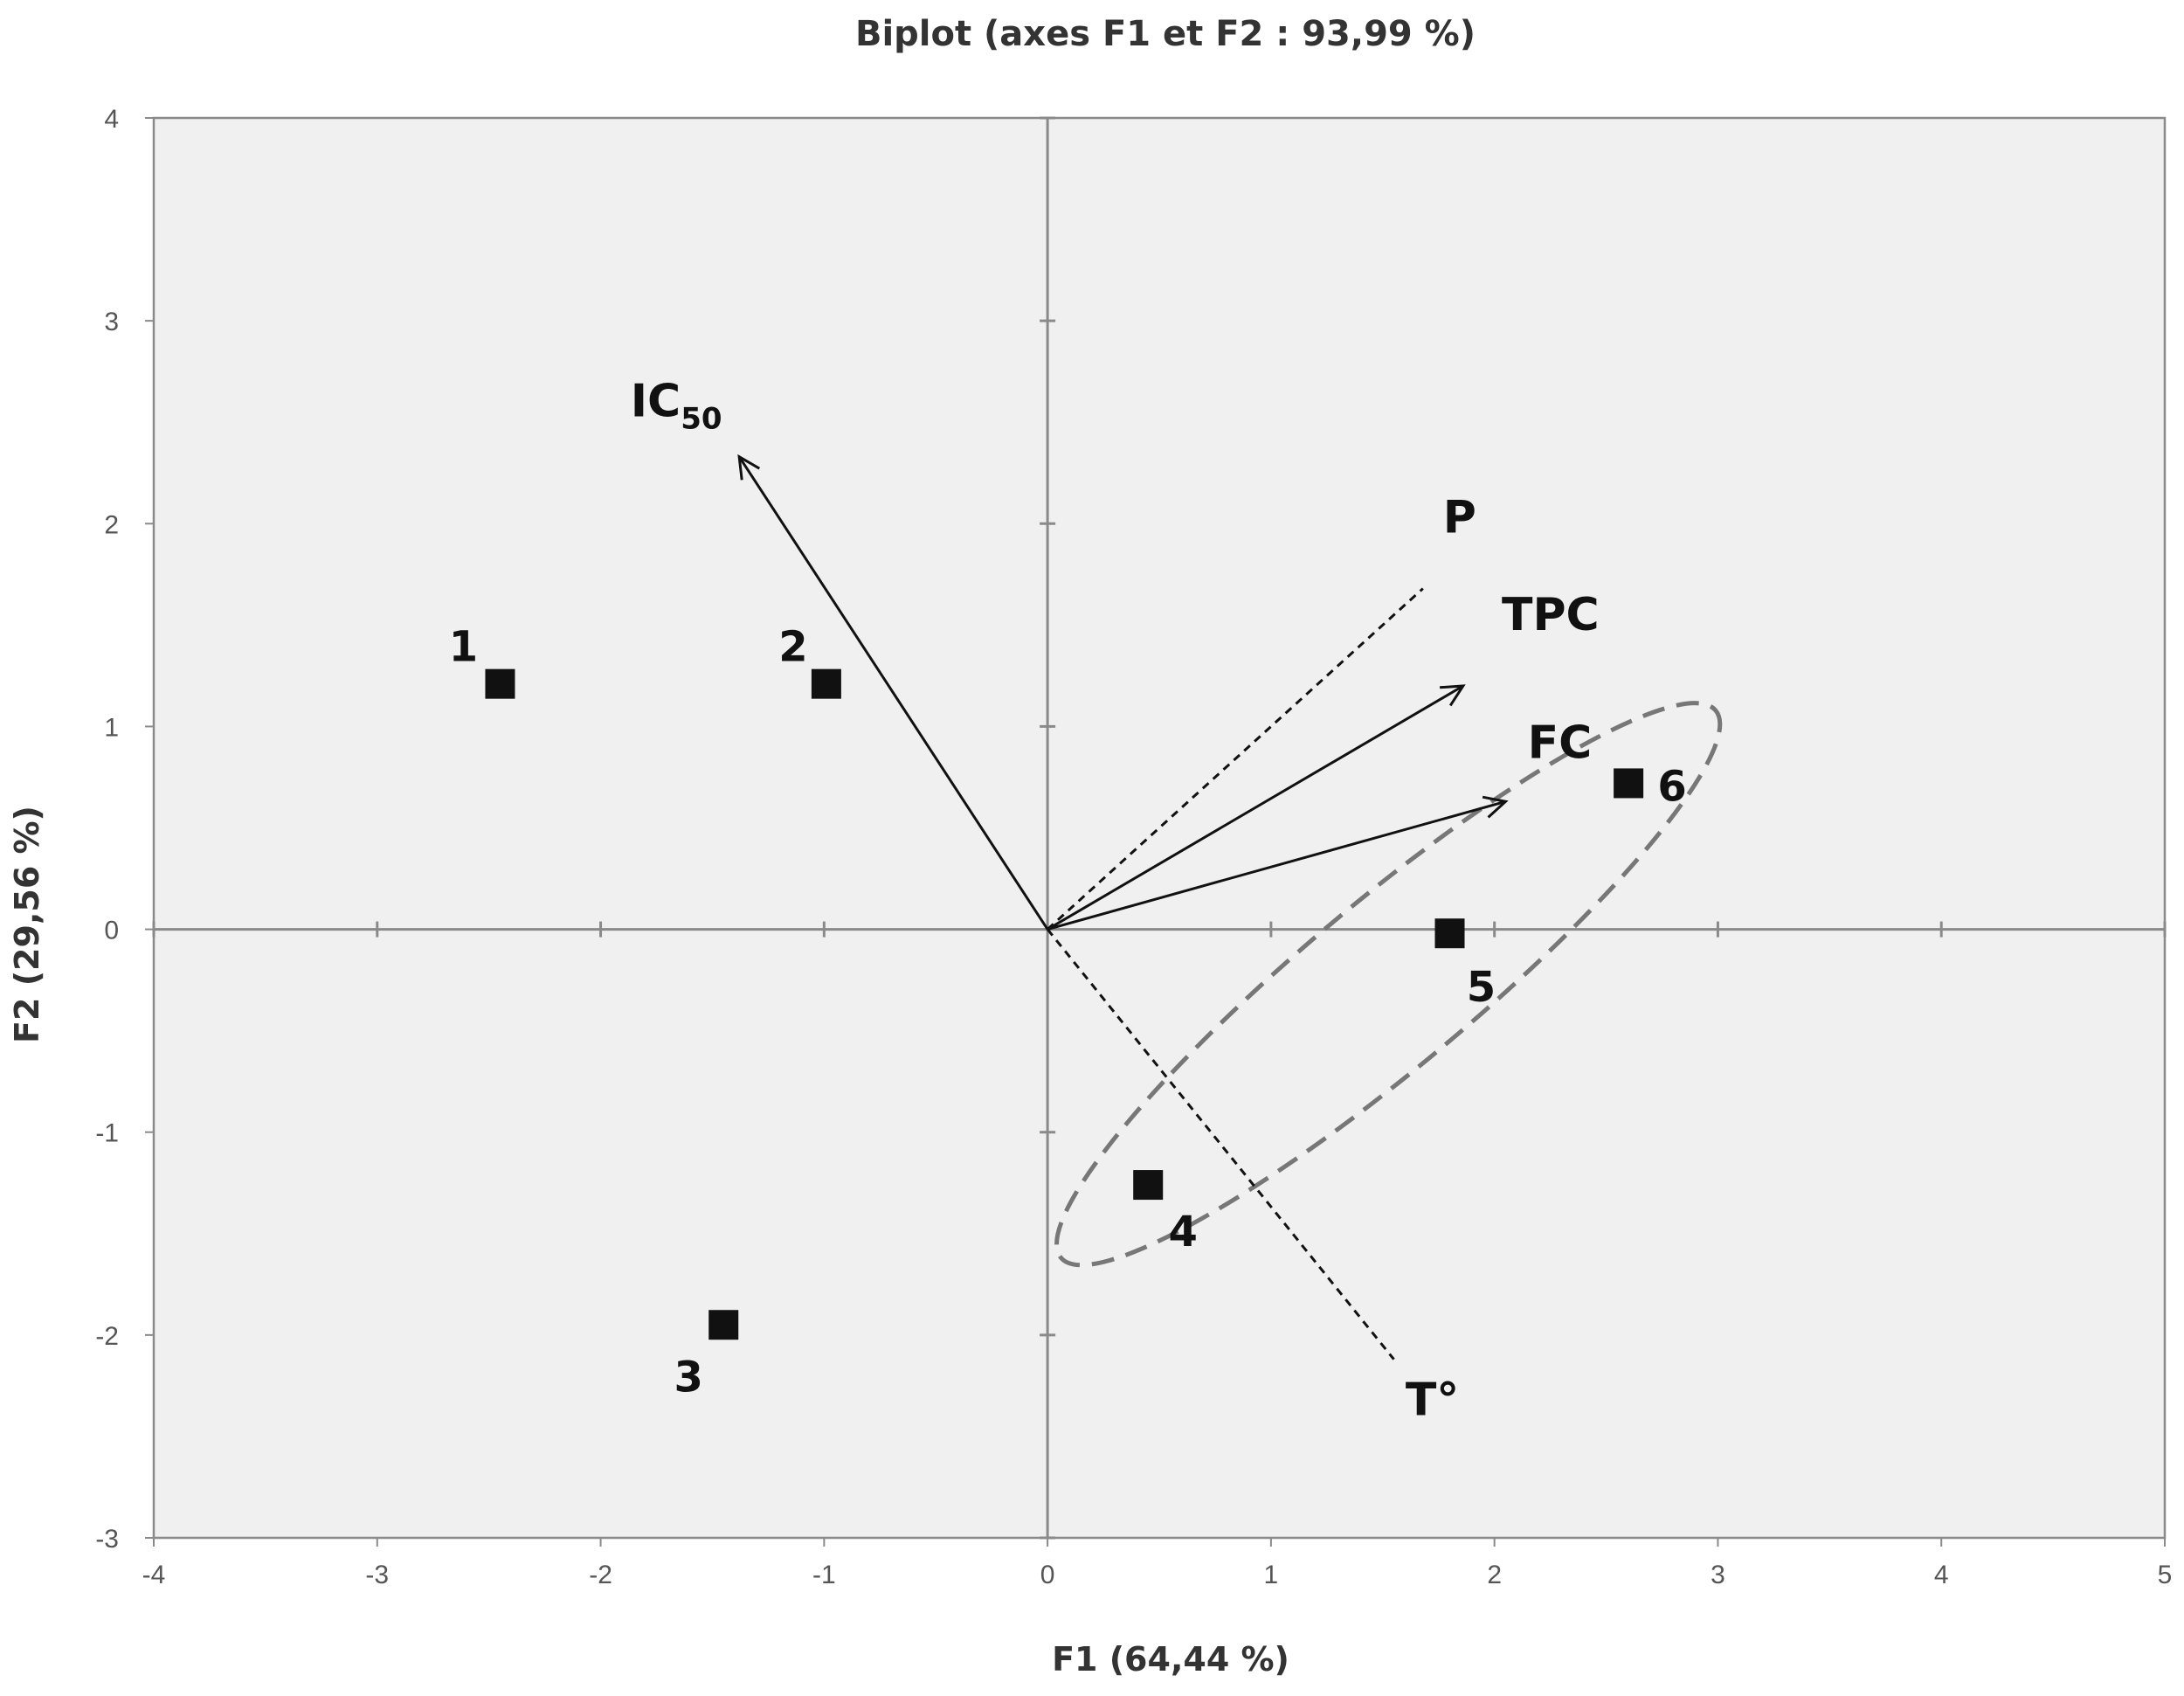 This screenshot has height=1696, width=2184. Describe the element at coordinates (1388, 984) in the screenshot. I see `group-ellipse` at that location.